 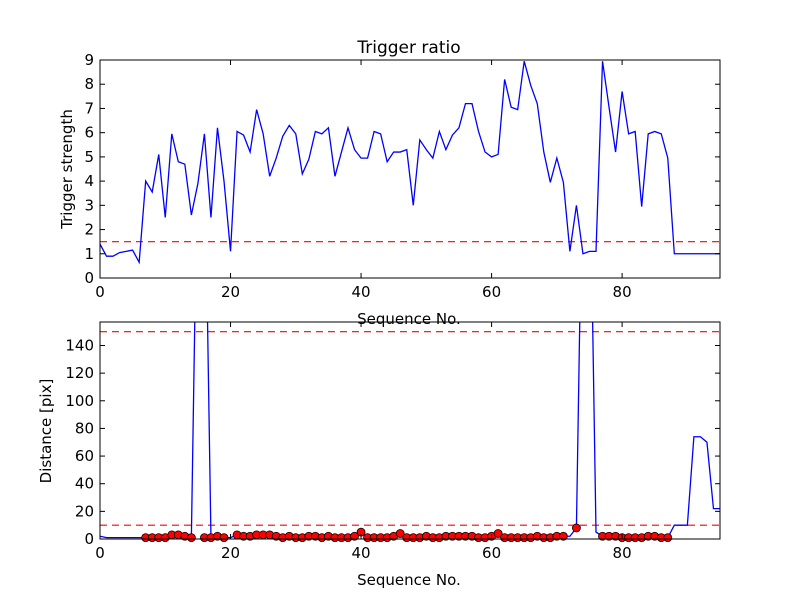 I want to click on bottom-y-tick-label: 140, so click(x=79, y=345).